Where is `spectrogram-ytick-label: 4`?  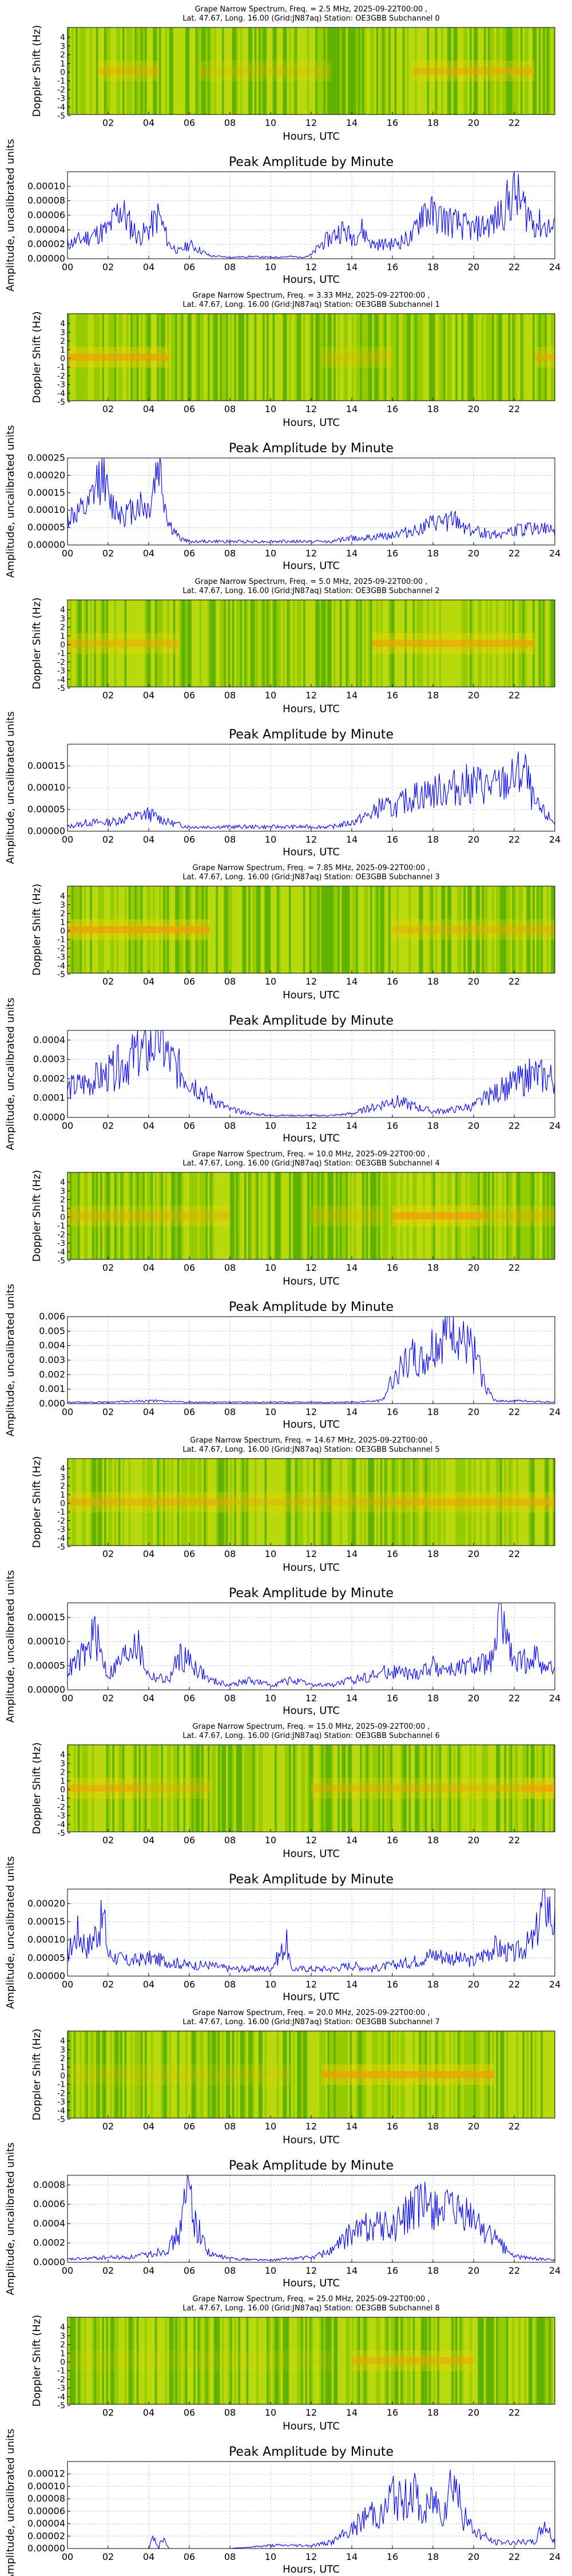 spectrogram-ytick-label: 4 is located at coordinates (62, 1182).